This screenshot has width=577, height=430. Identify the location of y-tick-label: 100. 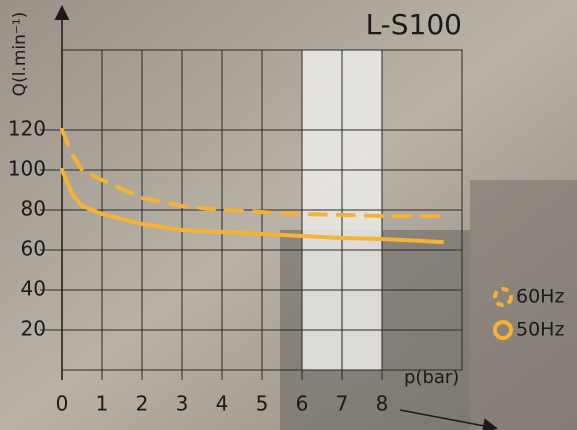
(27, 169).